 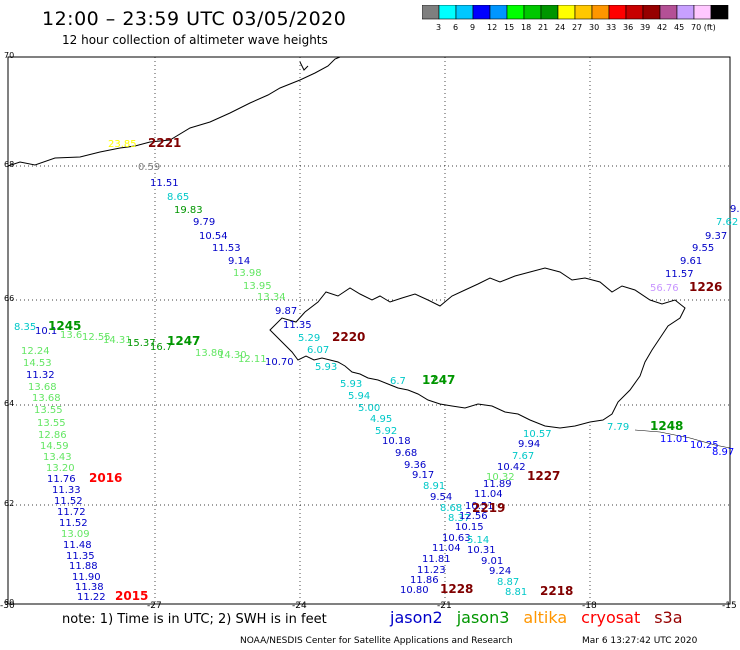 I want to click on wave-height-value: 10.51, so click(x=479, y=506).